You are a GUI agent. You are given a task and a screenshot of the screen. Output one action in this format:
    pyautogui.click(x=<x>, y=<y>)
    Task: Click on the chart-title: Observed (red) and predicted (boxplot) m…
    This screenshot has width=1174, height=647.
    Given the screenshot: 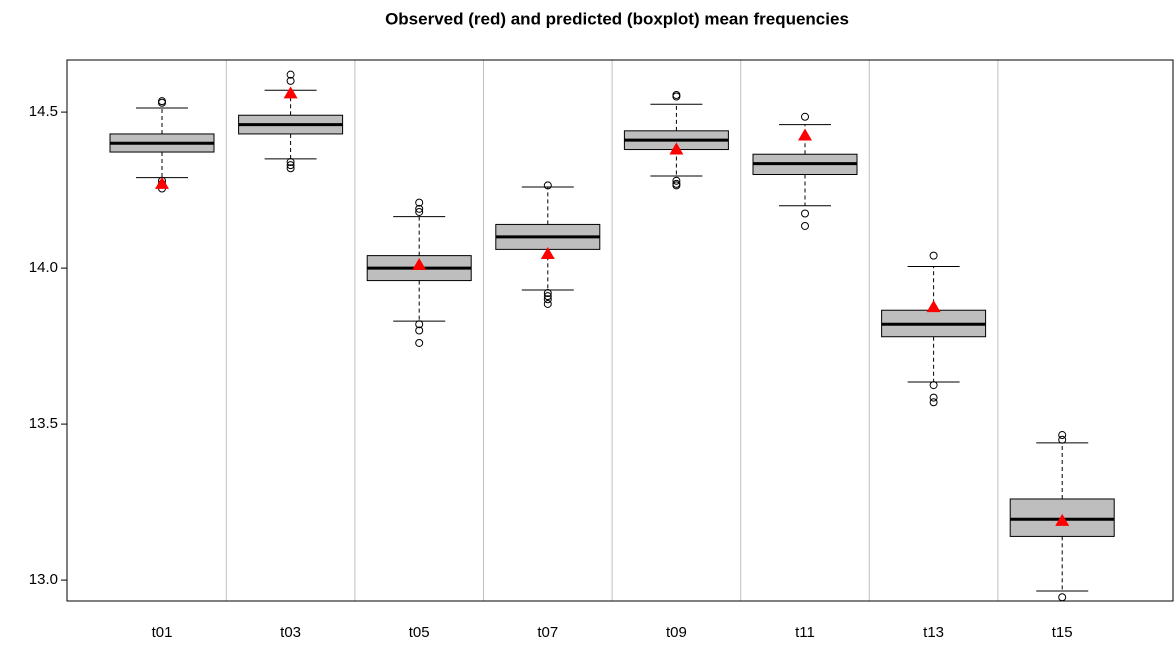 What is the action you would take?
    pyautogui.click(x=617, y=18)
    